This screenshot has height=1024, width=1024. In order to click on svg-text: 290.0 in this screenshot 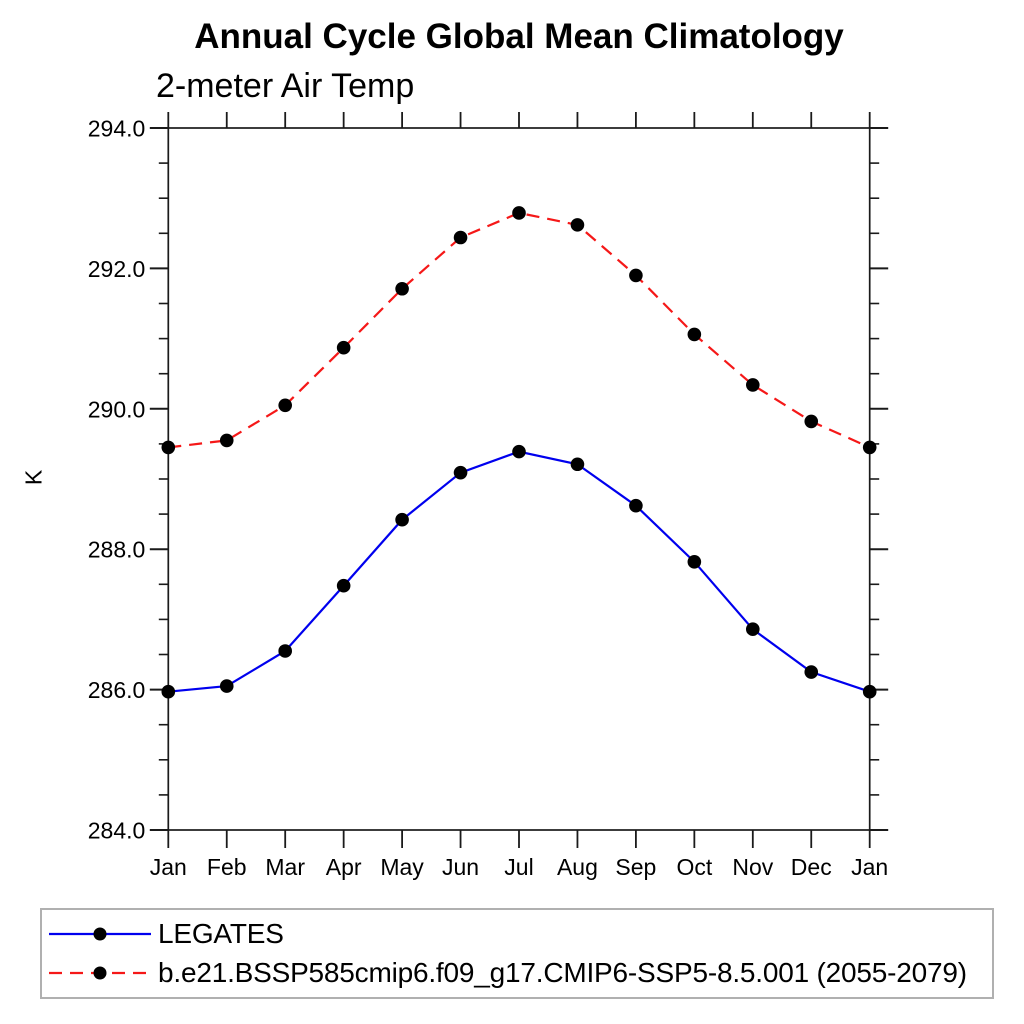, I will do `click(117, 409)`.